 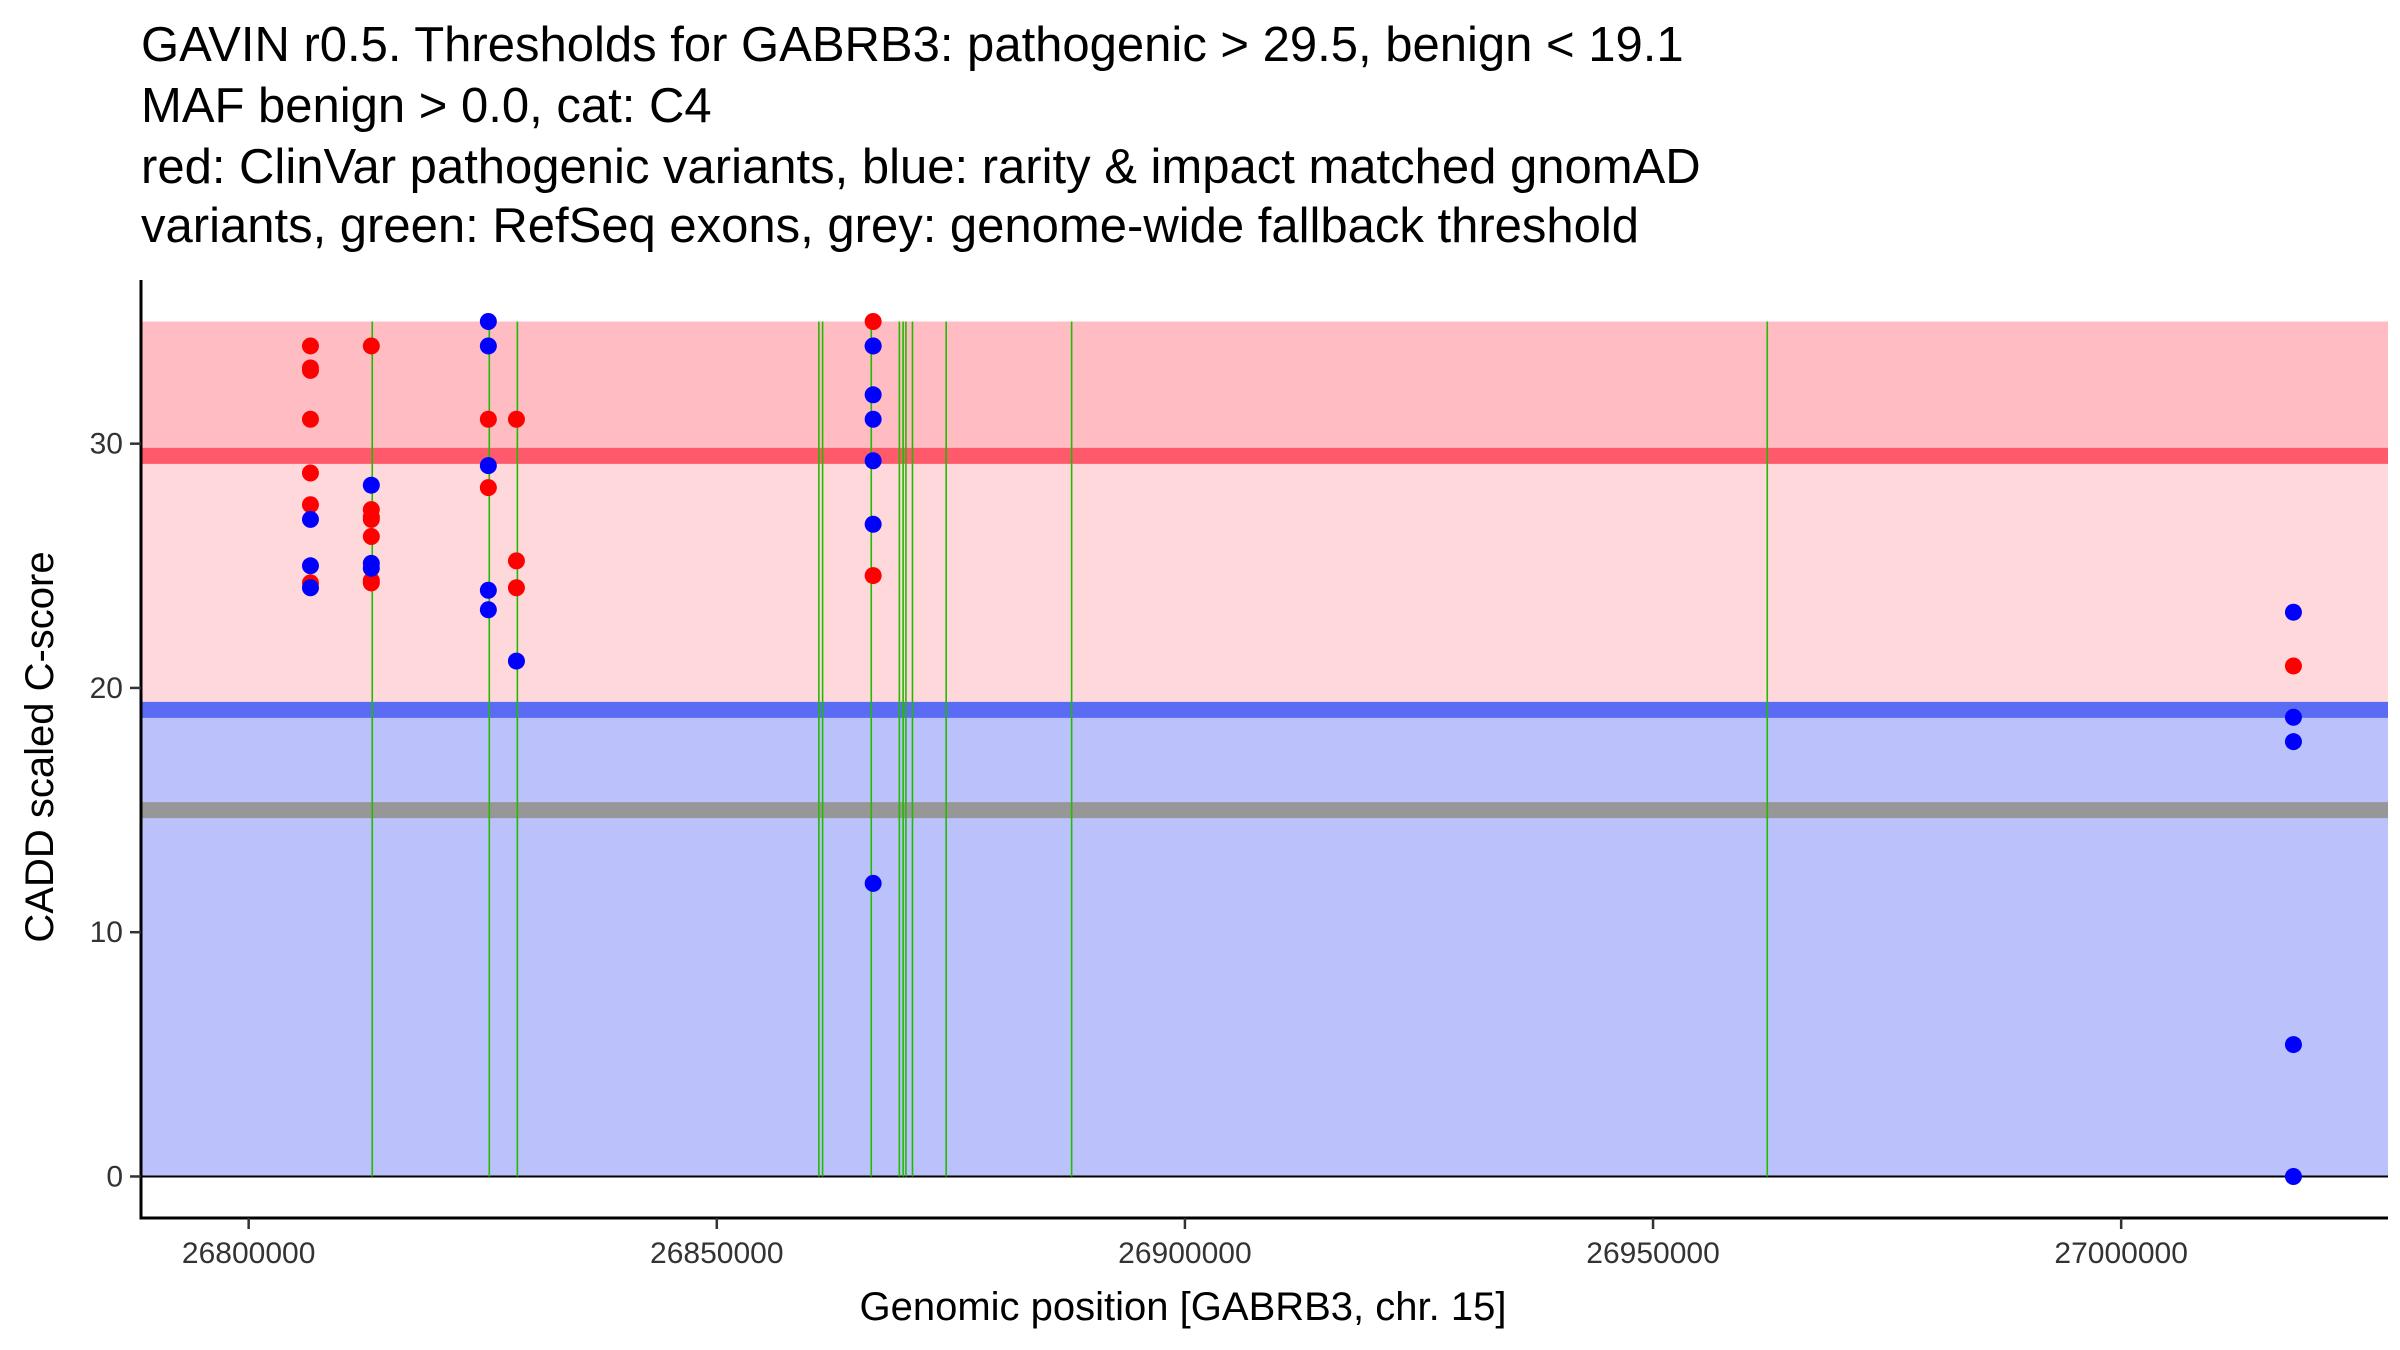 I want to click on x-tick-label: 26800000, so click(x=248, y=1253).